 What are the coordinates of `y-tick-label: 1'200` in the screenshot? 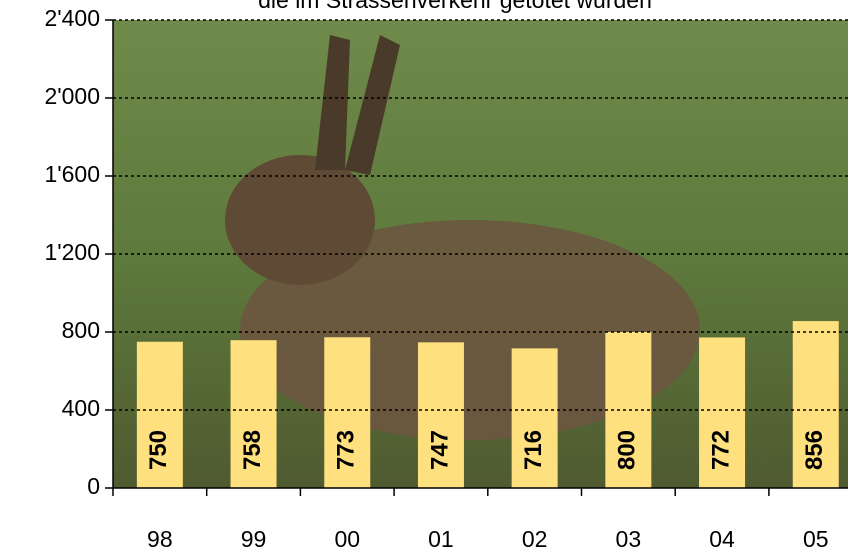 It's located at (72, 252).